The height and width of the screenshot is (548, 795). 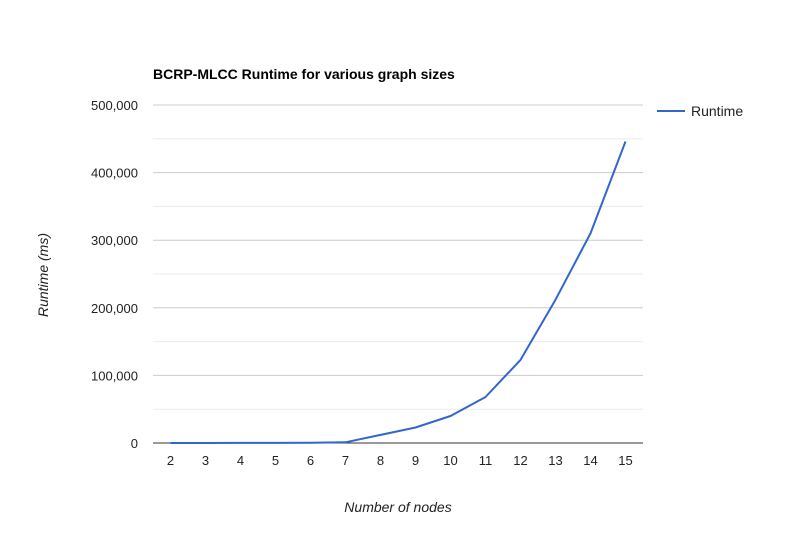 What do you see at coordinates (397, 507) in the screenshot?
I see `x-axis-label: Number of nodes` at bounding box center [397, 507].